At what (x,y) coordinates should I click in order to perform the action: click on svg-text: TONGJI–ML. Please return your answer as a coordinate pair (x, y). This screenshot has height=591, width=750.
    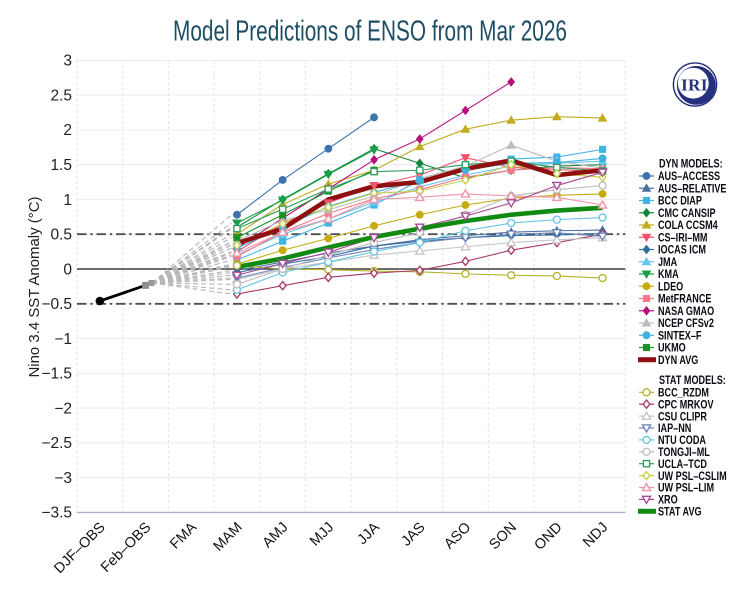
    Looking at the image, I should click on (684, 452).